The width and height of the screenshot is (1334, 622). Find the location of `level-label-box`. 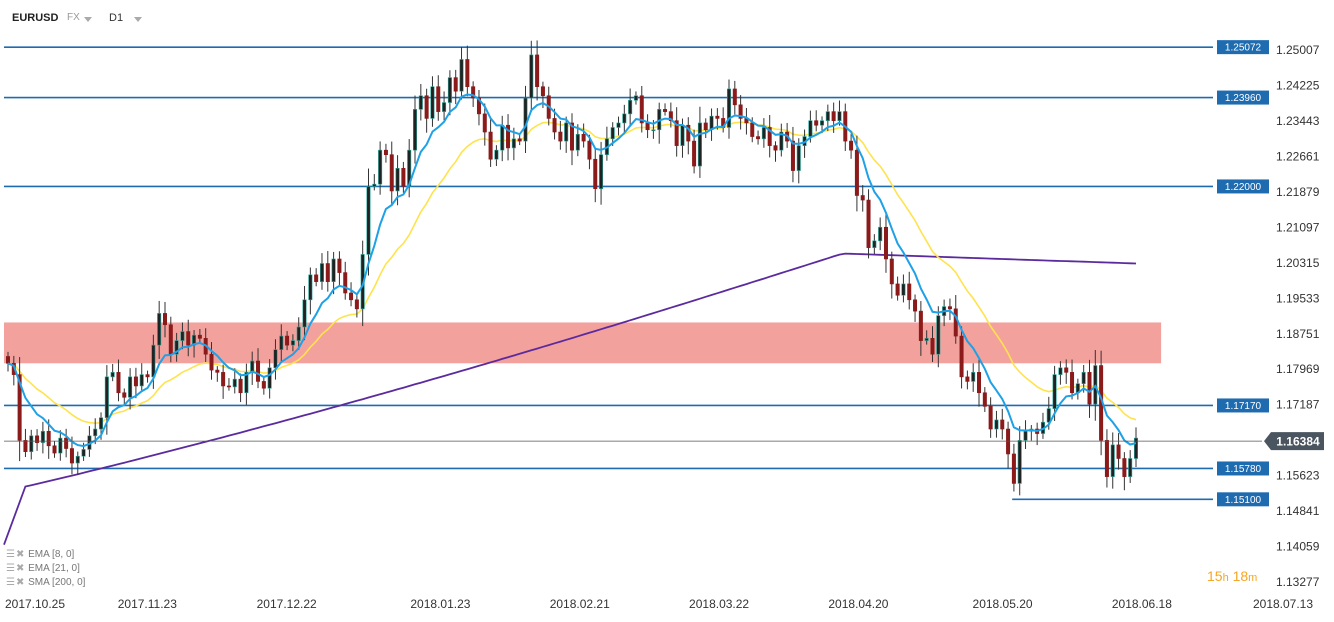

level-label-box is located at coordinates (1243, 468).